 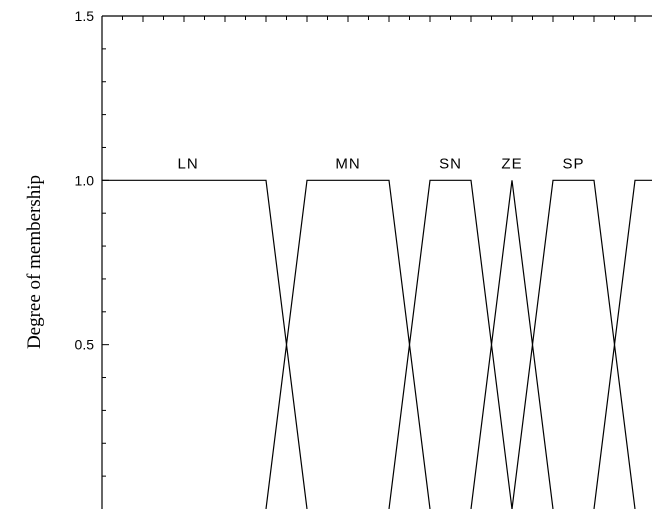 I want to click on y-tick-label: 1.5, so click(x=85, y=16).